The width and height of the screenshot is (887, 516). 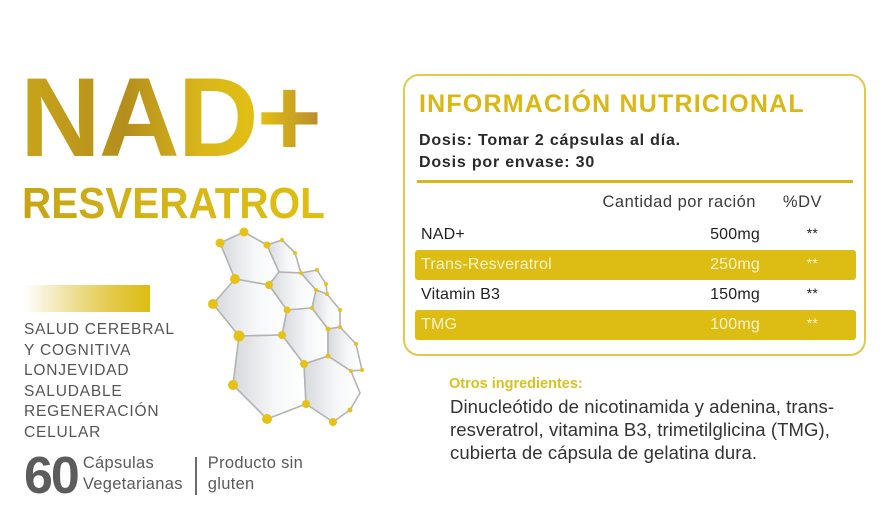 I want to click on table-row: NAD+ 500mg **, so click(x=635, y=235).